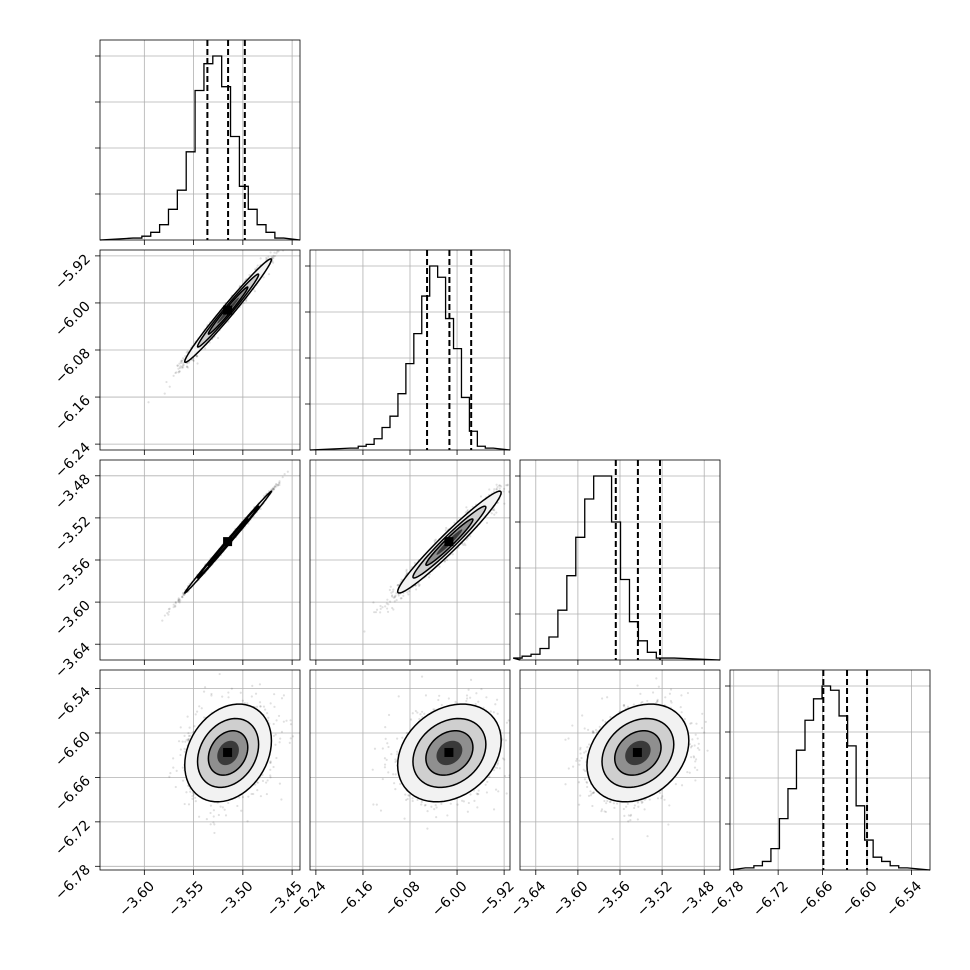 This screenshot has width=970, height=970. Describe the element at coordinates (73, 534) in the screenshot. I see `y-tick-label: −3.52` at that location.